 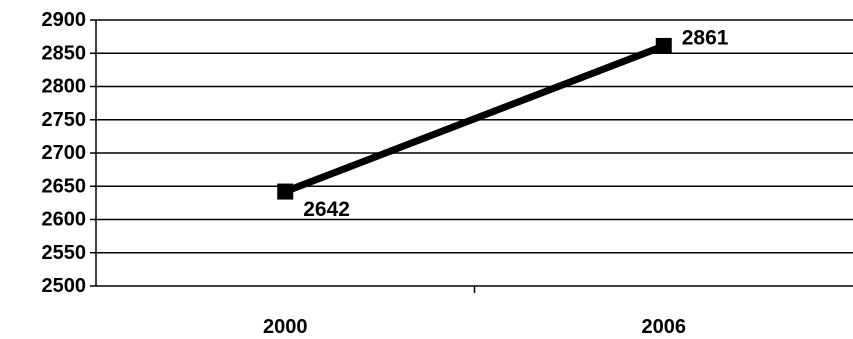 I want to click on y-tick-label: 2650, so click(x=64, y=186).